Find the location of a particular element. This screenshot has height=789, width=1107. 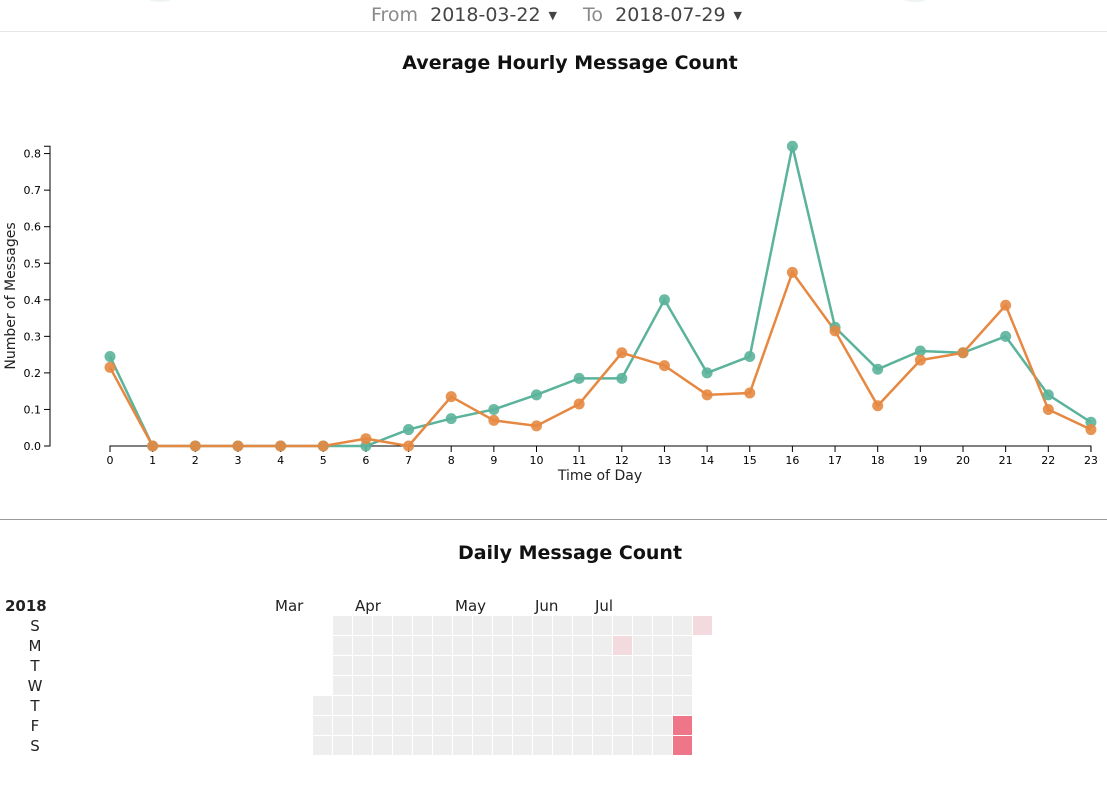

heatmap-cells is located at coordinates (512, 685).